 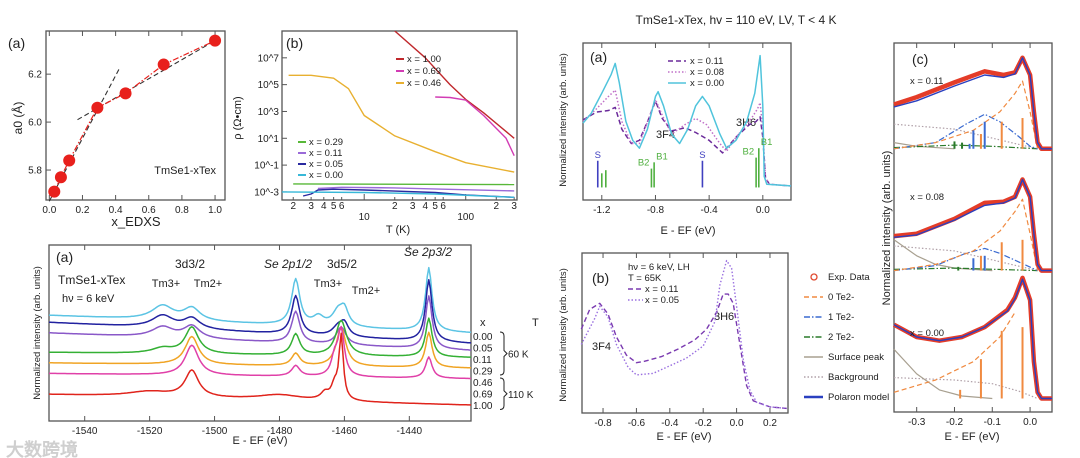 I want to click on x-tick-label: 0.2, so click(x=83, y=210).